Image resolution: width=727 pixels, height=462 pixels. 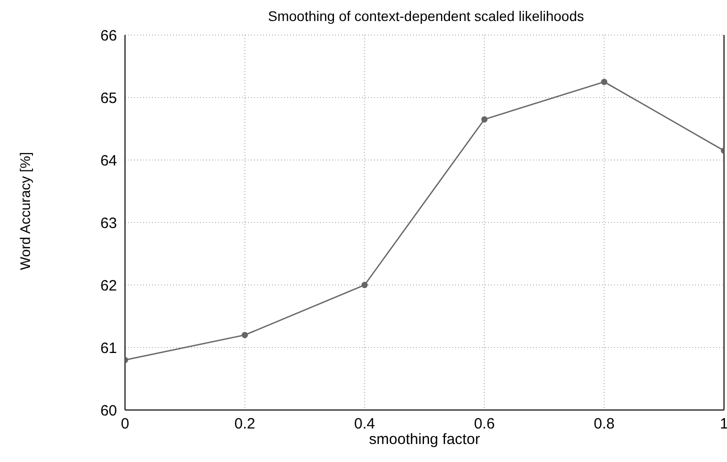 What do you see at coordinates (108, 411) in the screenshot?
I see `y-tick-label: 60` at bounding box center [108, 411].